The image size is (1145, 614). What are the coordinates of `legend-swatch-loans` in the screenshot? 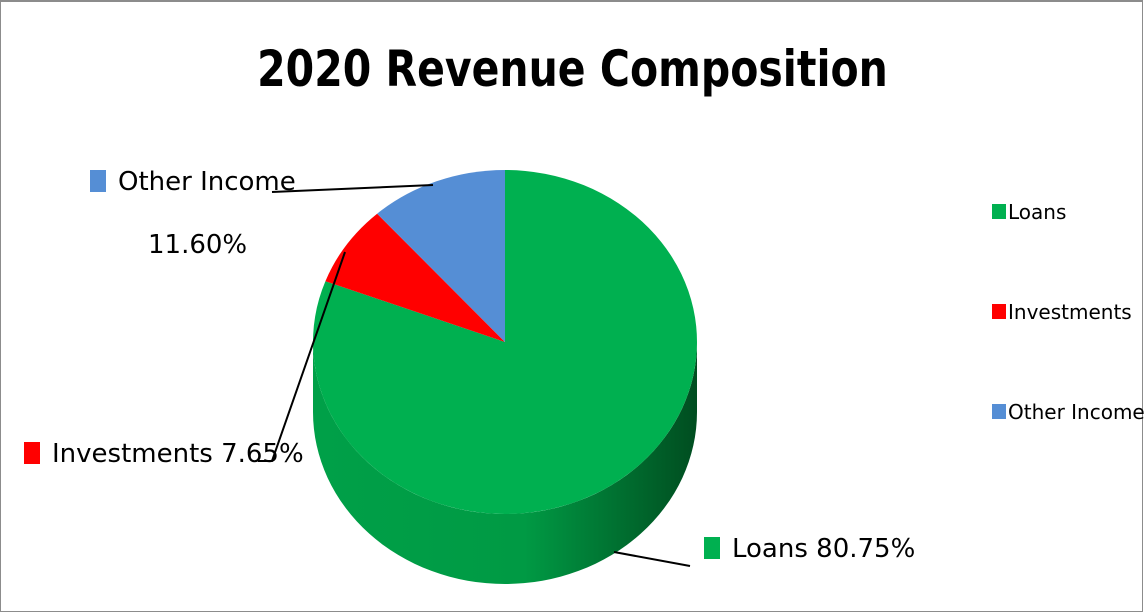 It's located at (999, 211).